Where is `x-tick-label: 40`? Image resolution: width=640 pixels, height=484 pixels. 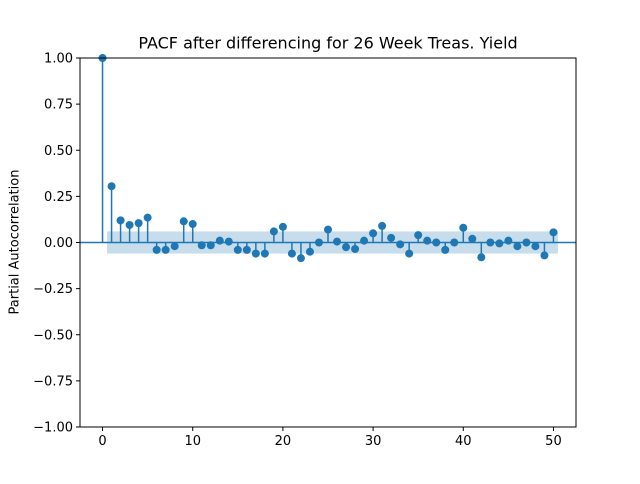 x-tick-label: 40 is located at coordinates (463, 441).